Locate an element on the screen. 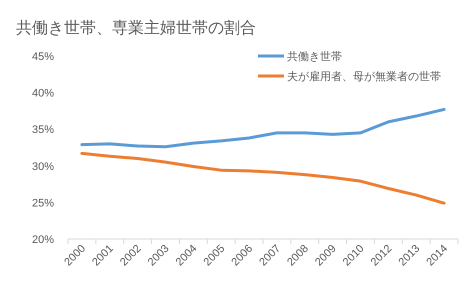 The height and width of the screenshot is (289, 462). chart-title: 共働き世帯、専業主婦世帯の割合 is located at coordinates (136, 28).